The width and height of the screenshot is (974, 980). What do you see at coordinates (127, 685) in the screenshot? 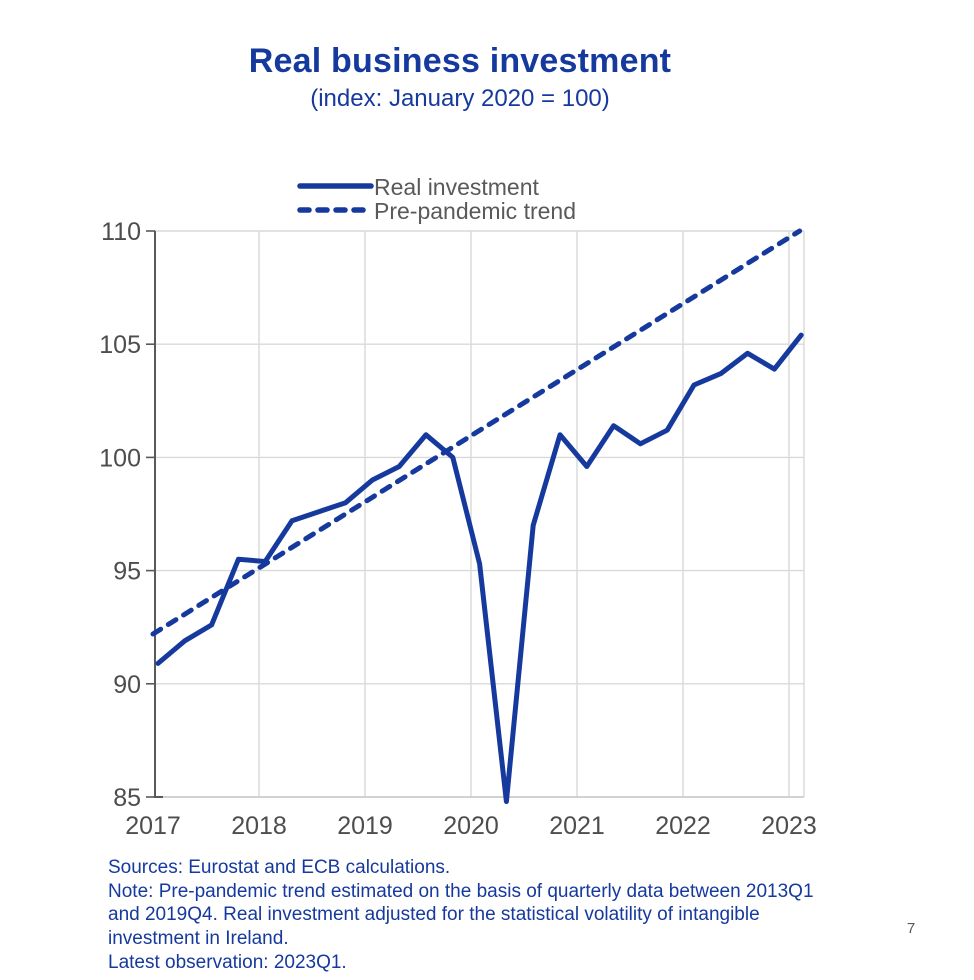
I see `y-tick-label: 90` at bounding box center [127, 685].